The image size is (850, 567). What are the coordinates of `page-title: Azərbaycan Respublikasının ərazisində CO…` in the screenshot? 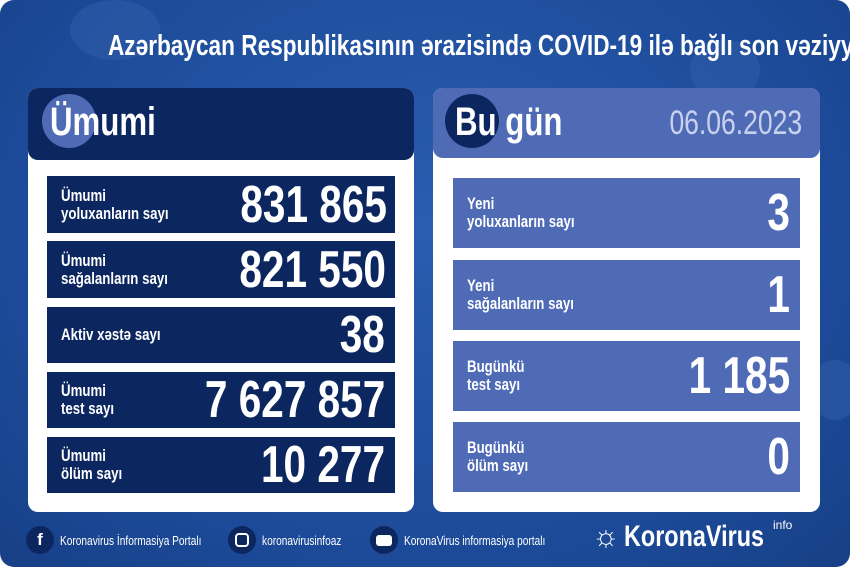 It's located at (478, 46).